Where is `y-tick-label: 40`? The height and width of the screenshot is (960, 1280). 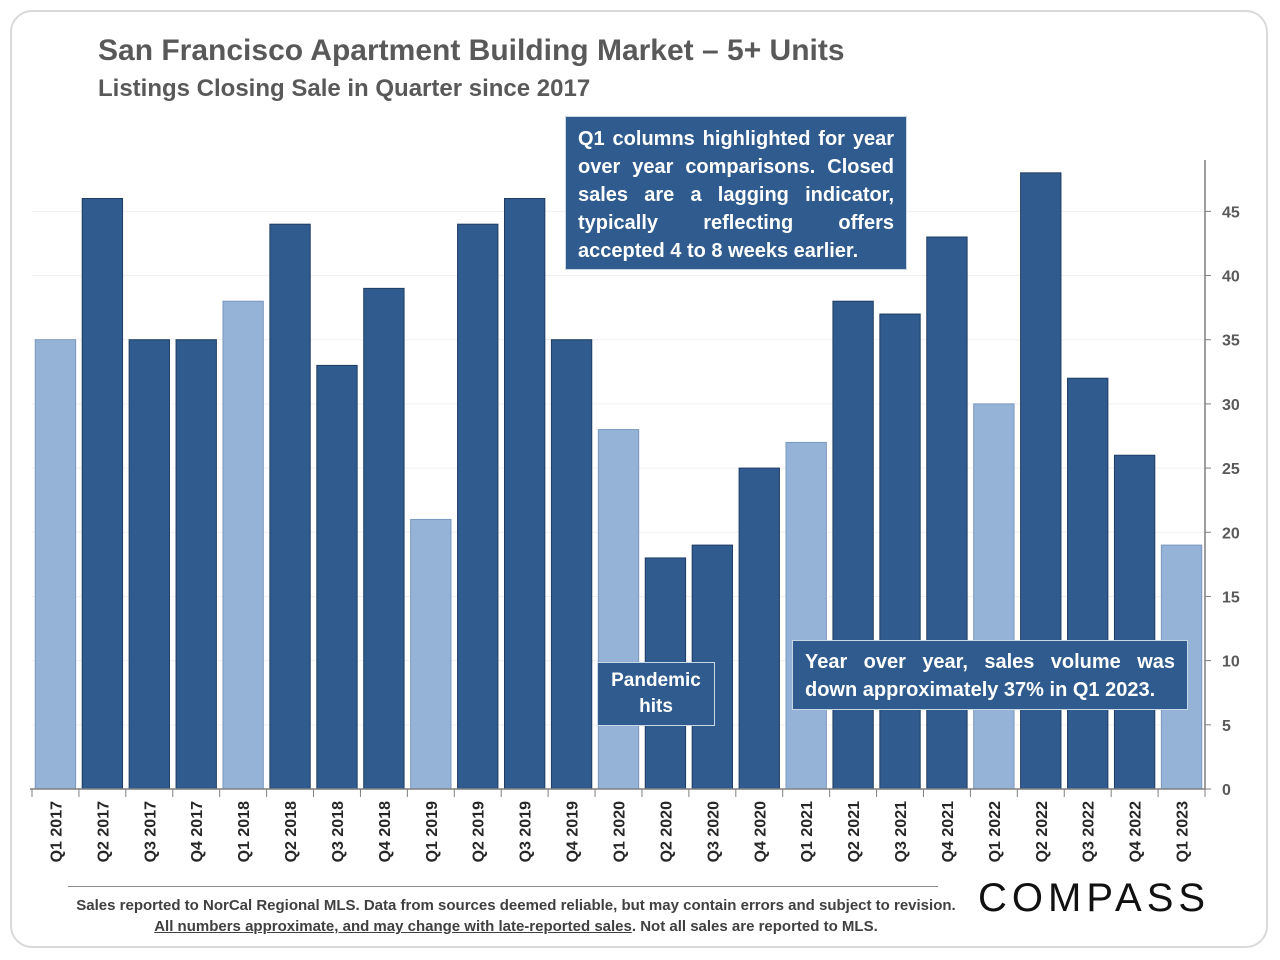 y-tick-label: 40 is located at coordinates (1231, 277).